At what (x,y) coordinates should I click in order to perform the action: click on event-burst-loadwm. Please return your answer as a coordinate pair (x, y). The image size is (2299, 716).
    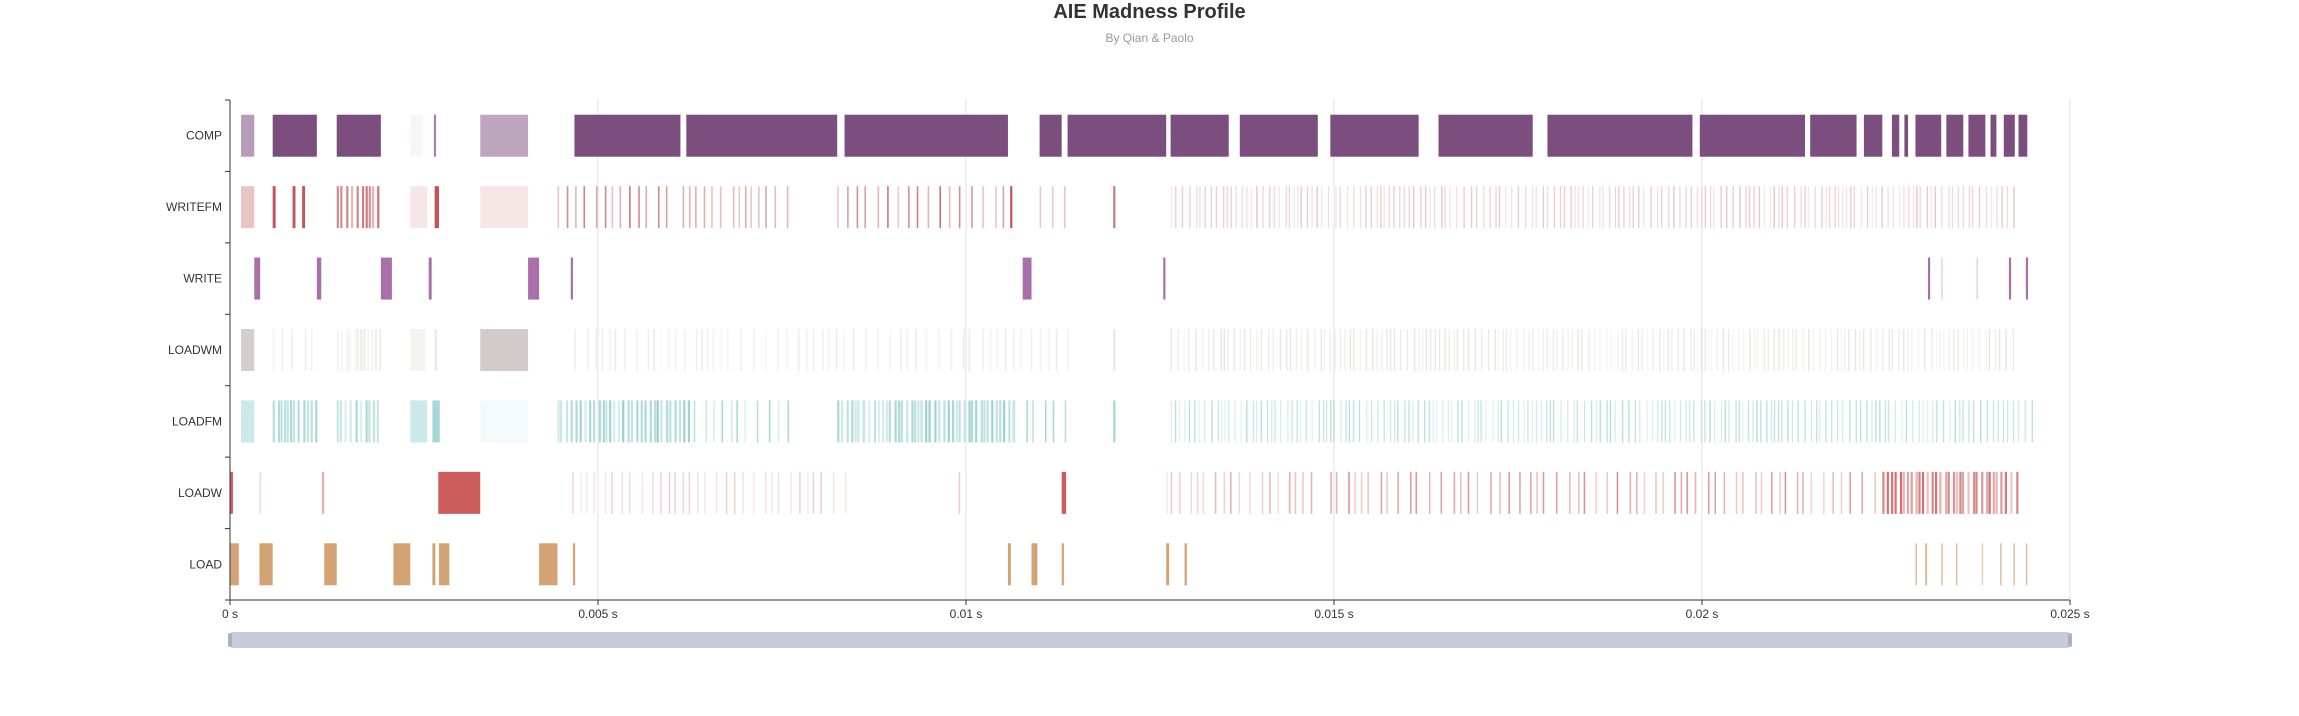
    Looking at the image, I should click on (359, 350).